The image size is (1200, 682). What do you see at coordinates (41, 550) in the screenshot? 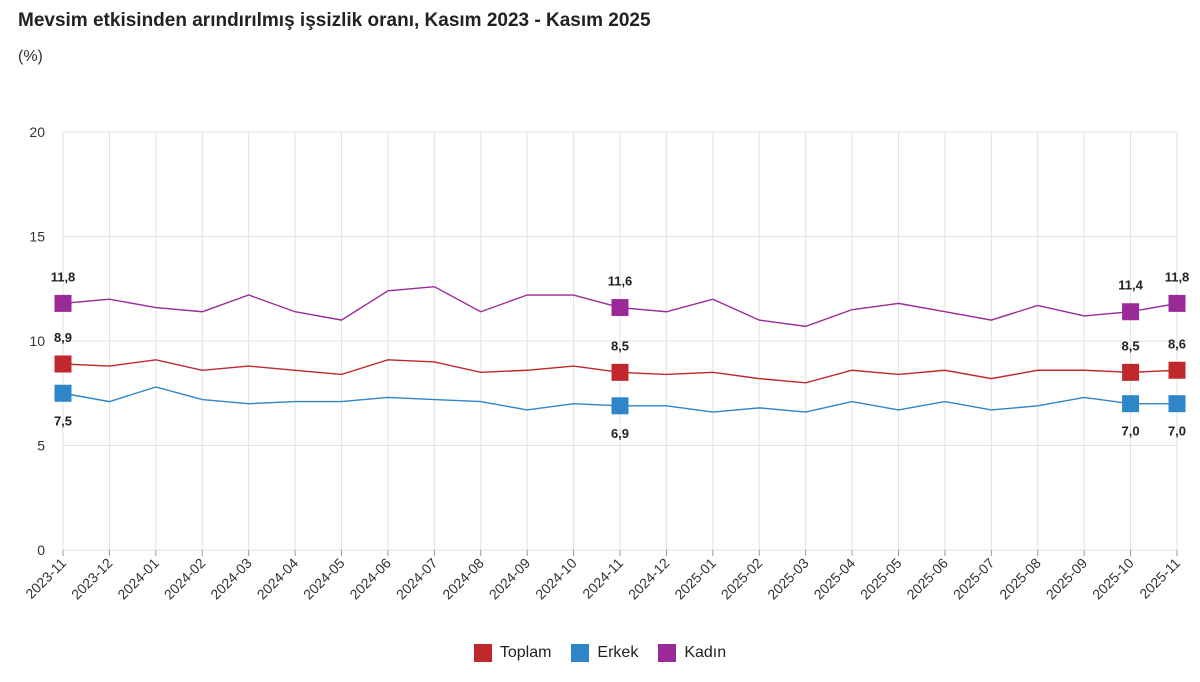
I see `y-tick-label: 0` at bounding box center [41, 550].